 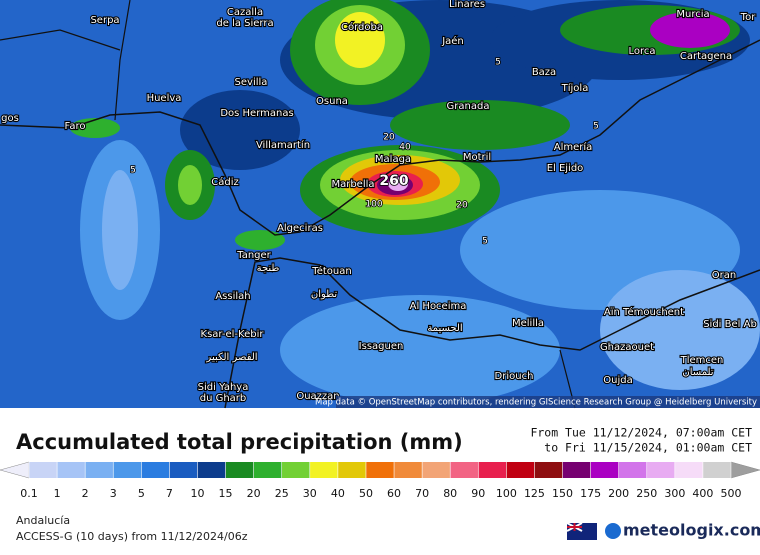 I want to click on place-label: Al Hoceima, so click(x=438, y=306).